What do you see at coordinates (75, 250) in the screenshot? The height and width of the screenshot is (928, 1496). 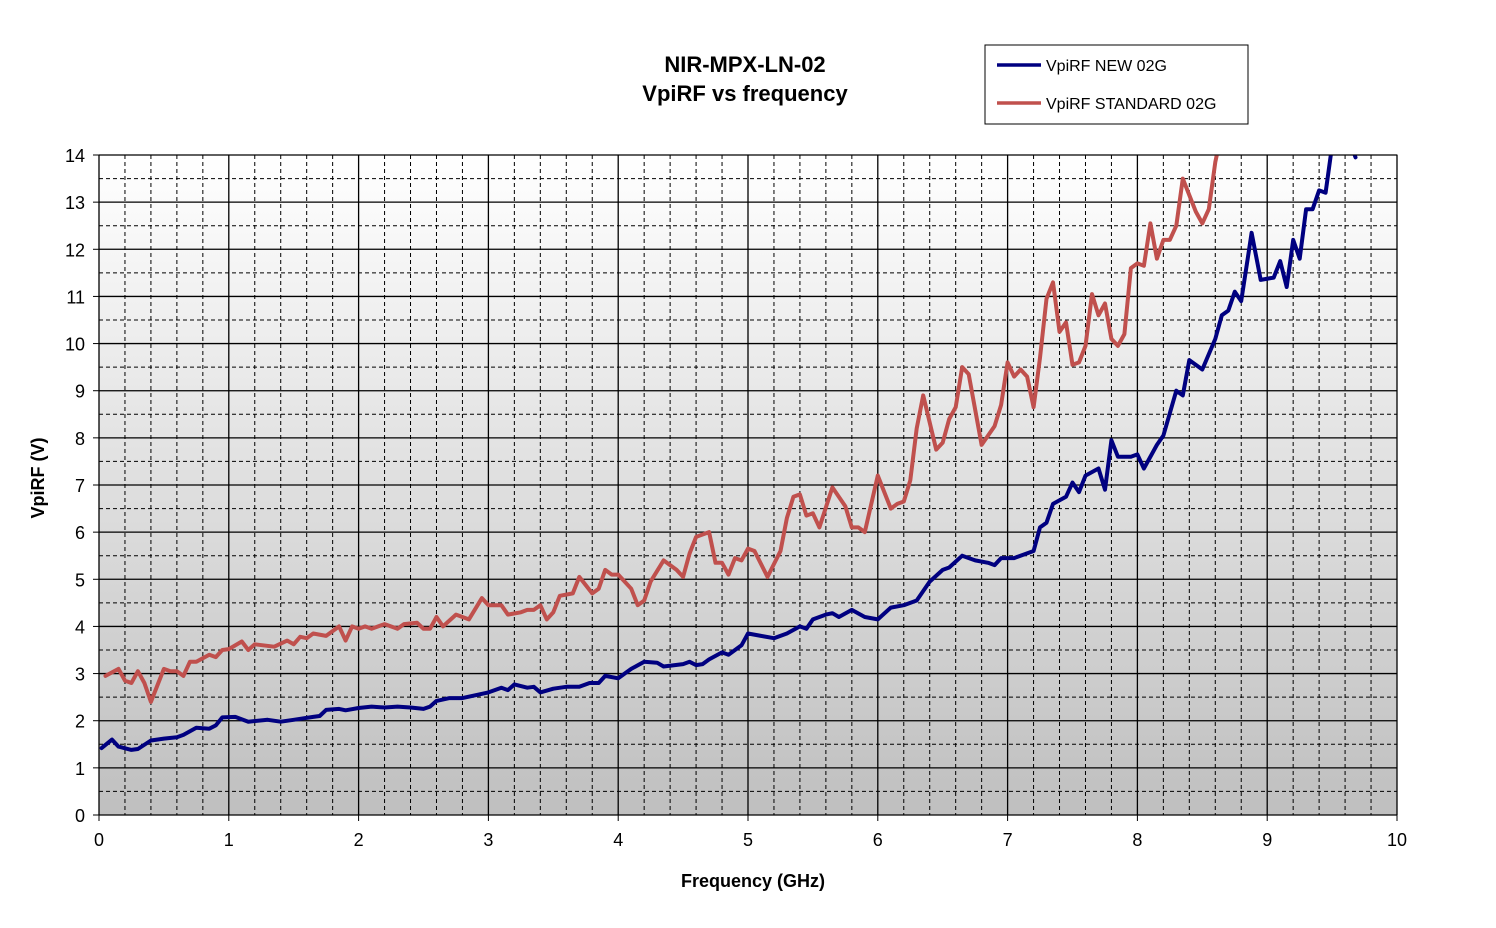 I see `y-tick-label: 12` at bounding box center [75, 250].